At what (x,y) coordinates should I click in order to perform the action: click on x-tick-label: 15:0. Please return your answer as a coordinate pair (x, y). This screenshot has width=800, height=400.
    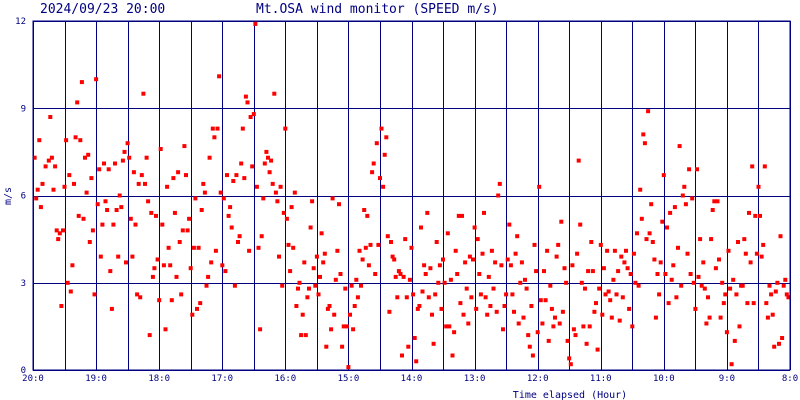
    Looking at the image, I should click on (349, 379).